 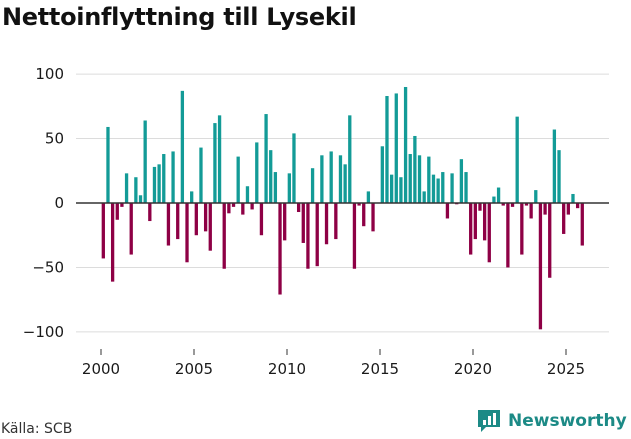 I want to click on chart-title: Nettoinflyttning till Lysekil, so click(x=179, y=17).